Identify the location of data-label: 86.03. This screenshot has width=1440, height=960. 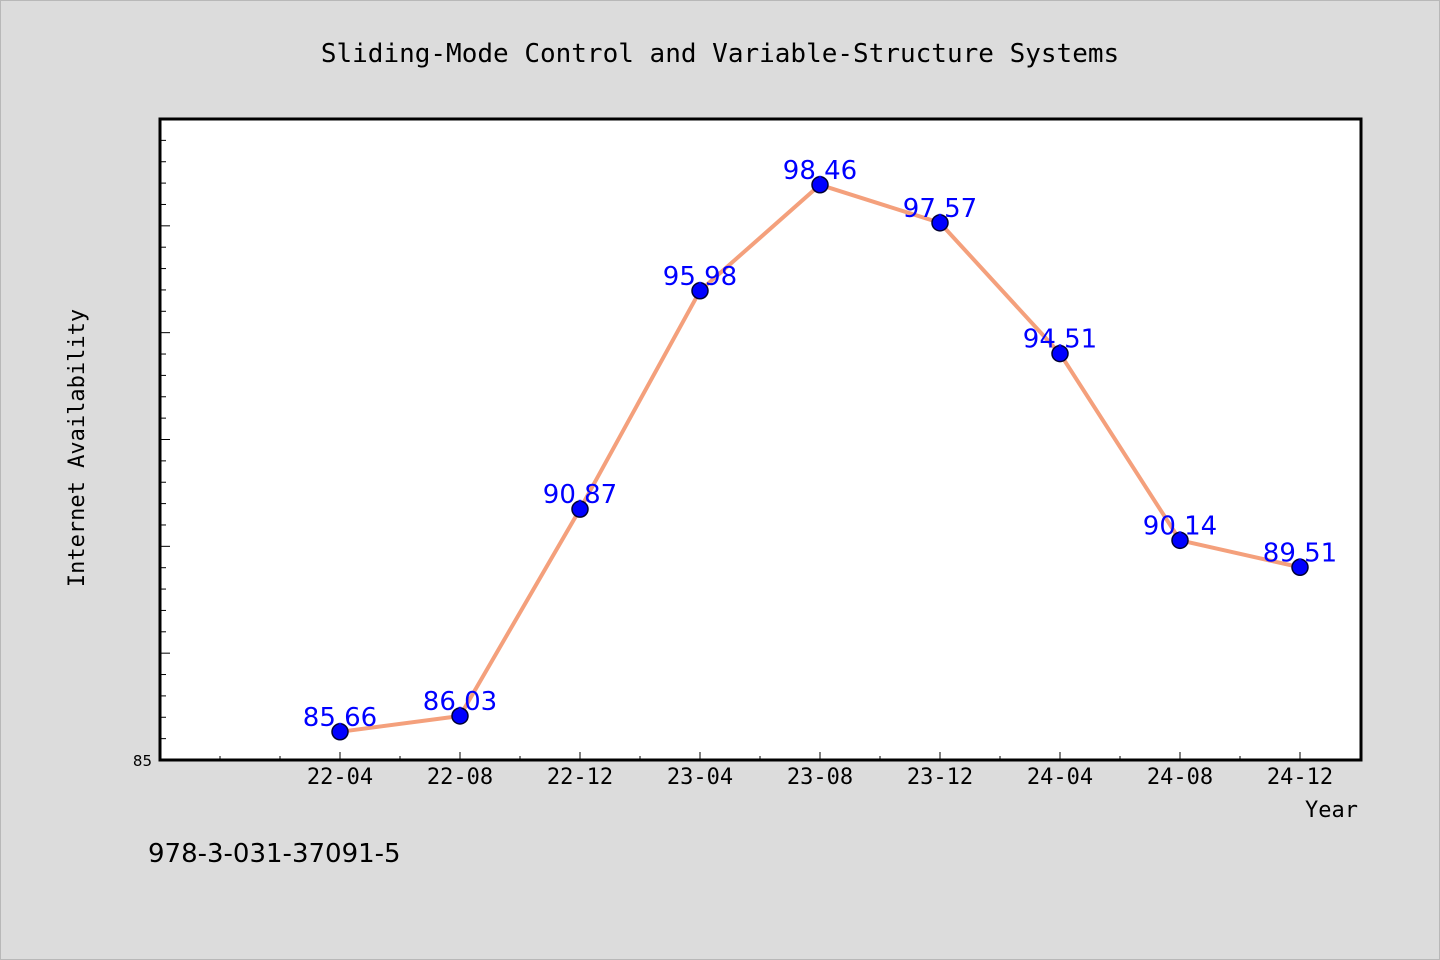
(460, 702).